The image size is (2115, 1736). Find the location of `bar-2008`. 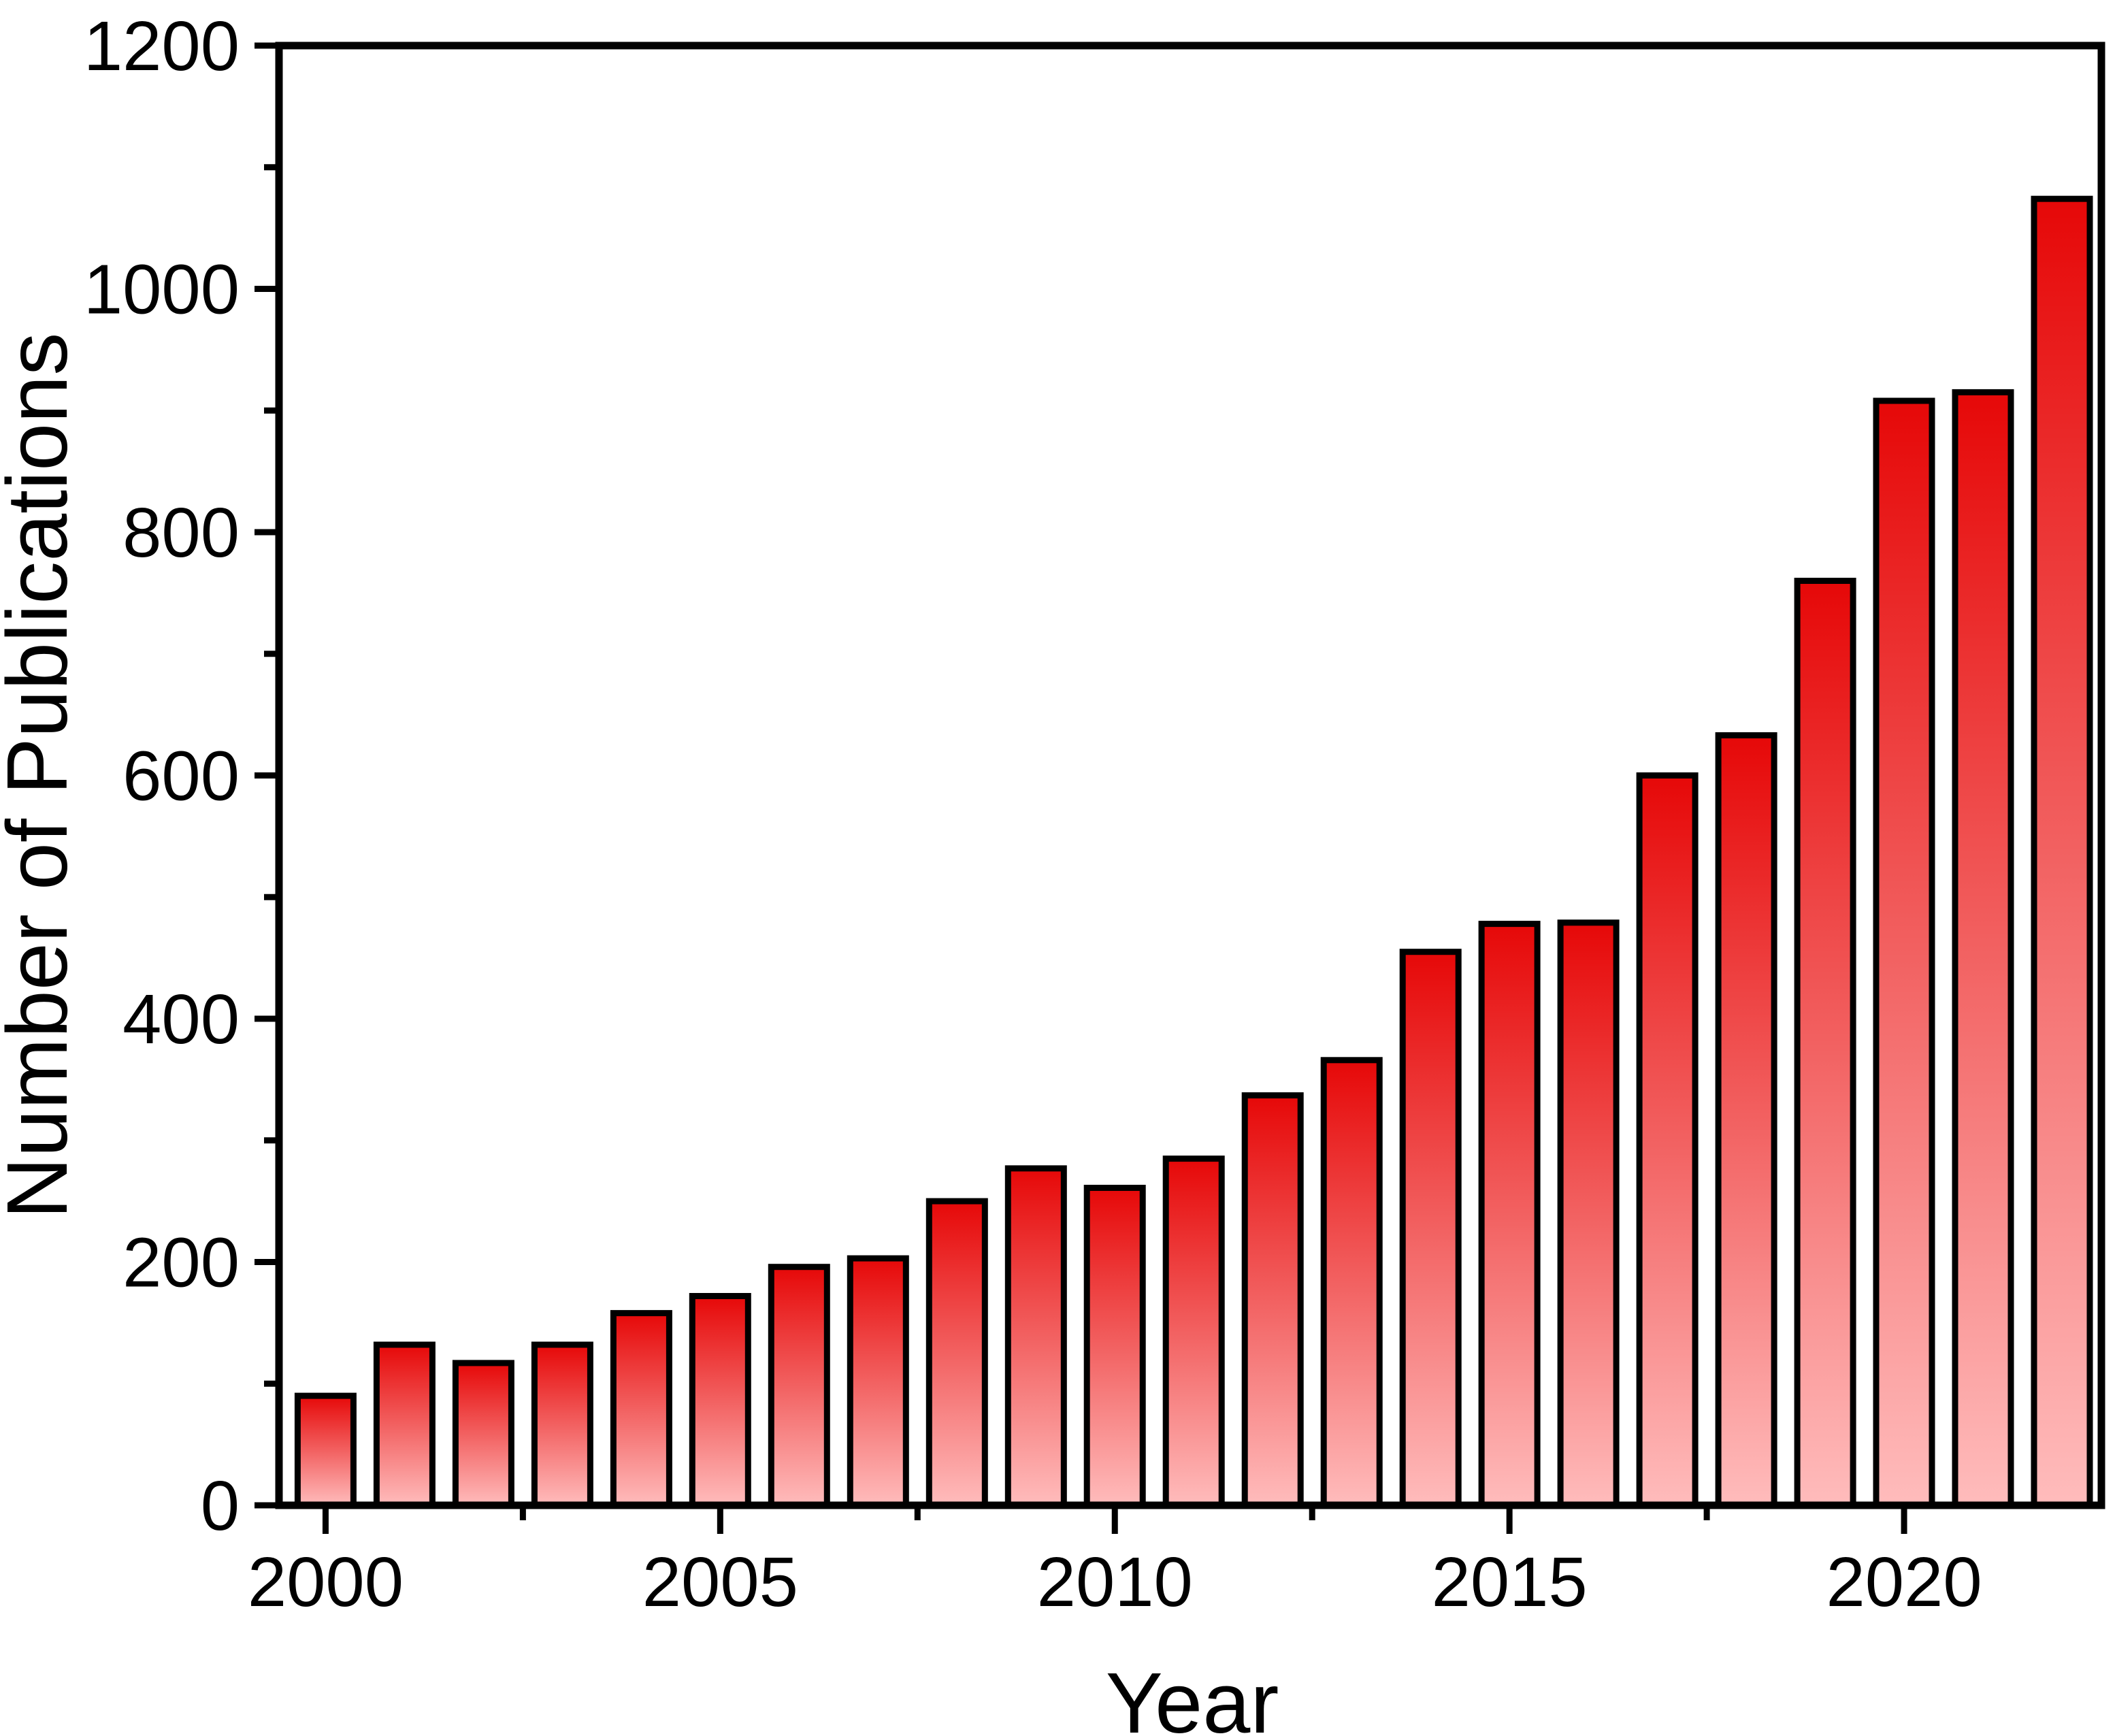

bar-2008 is located at coordinates (956, 1353).